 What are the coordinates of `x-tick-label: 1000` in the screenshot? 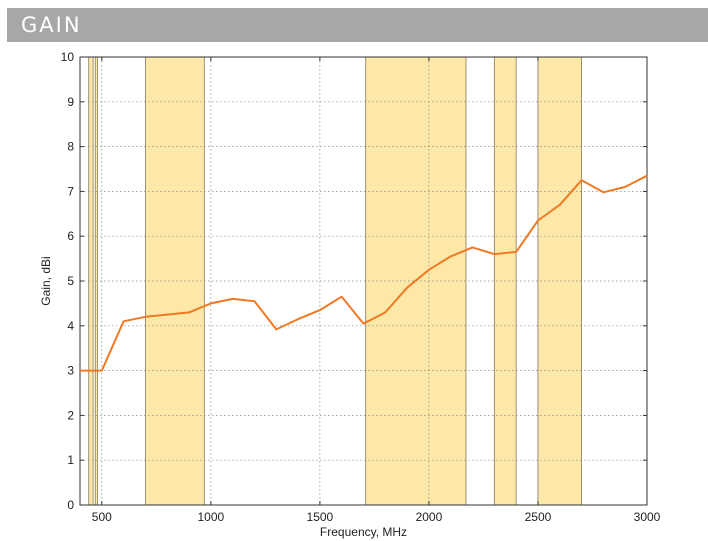 It's located at (210, 517).